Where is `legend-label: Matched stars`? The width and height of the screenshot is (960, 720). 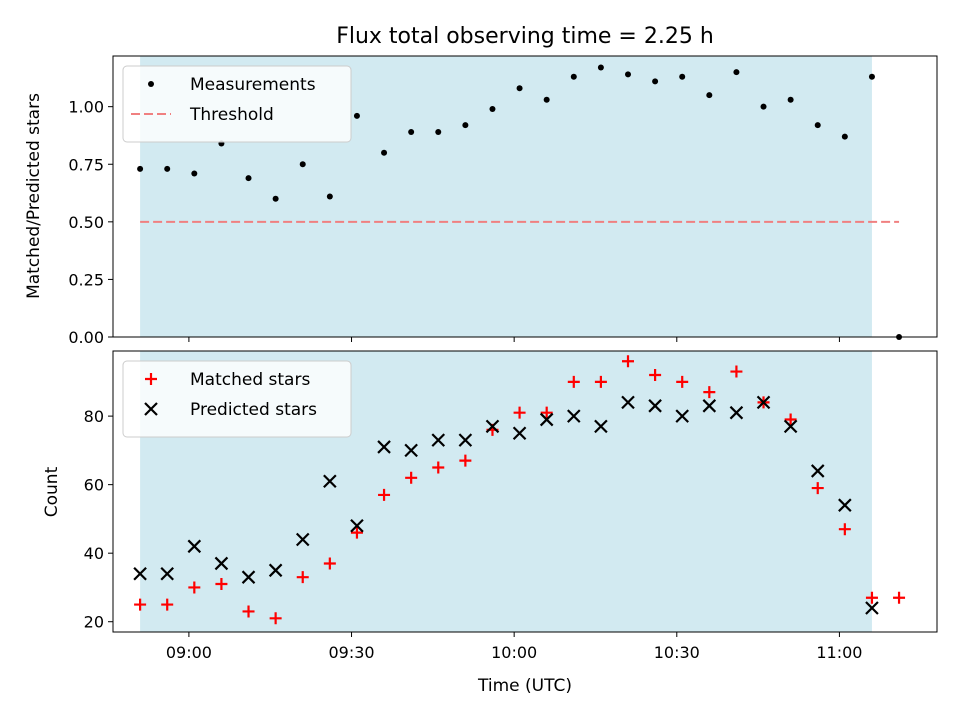
legend-label: Matched stars is located at coordinates (250, 380).